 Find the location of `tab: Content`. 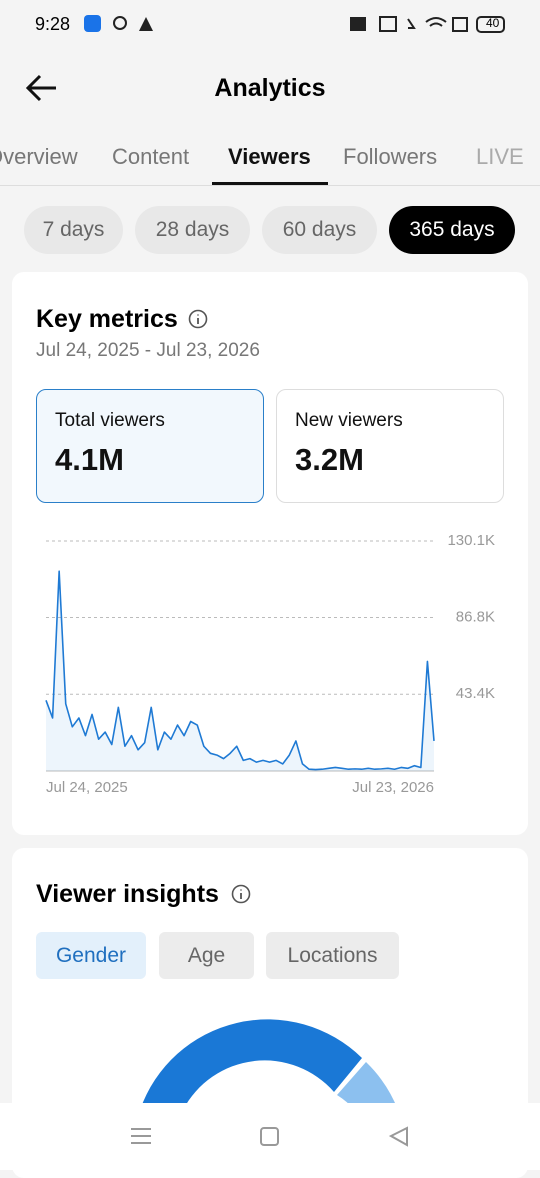

tab: Content is located at coordinates (151, 156).